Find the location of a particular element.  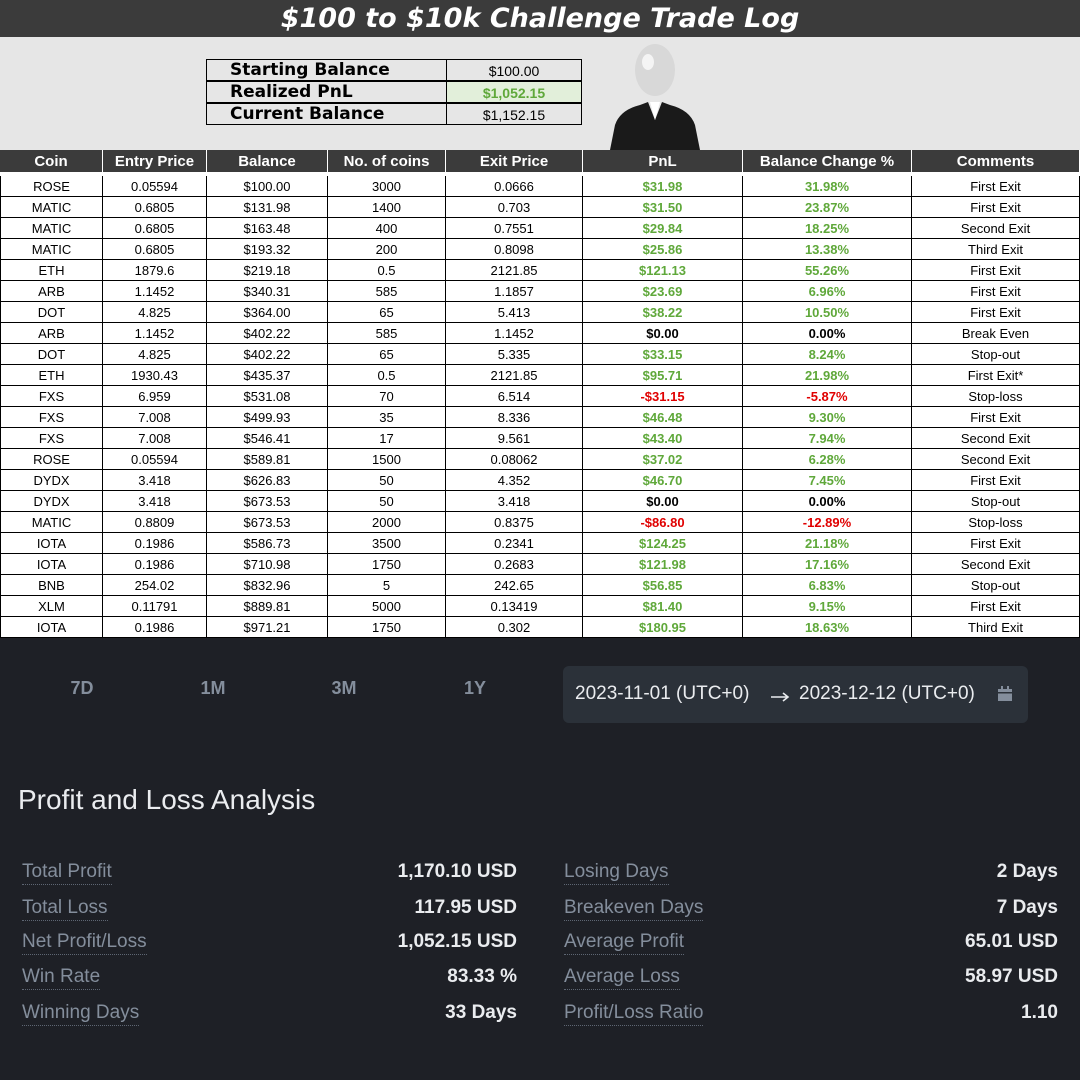

table-cell: $38.22 is located at coordinates (663, 312).